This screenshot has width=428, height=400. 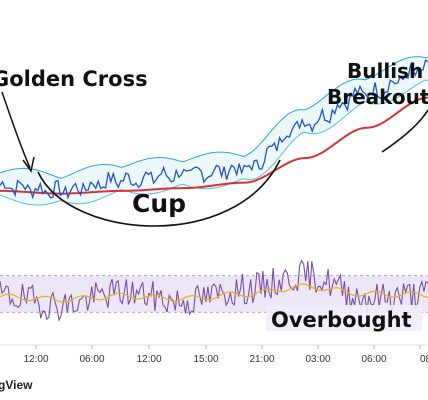 I want to click on overbought-label-bg, so click(x=344, y=318).